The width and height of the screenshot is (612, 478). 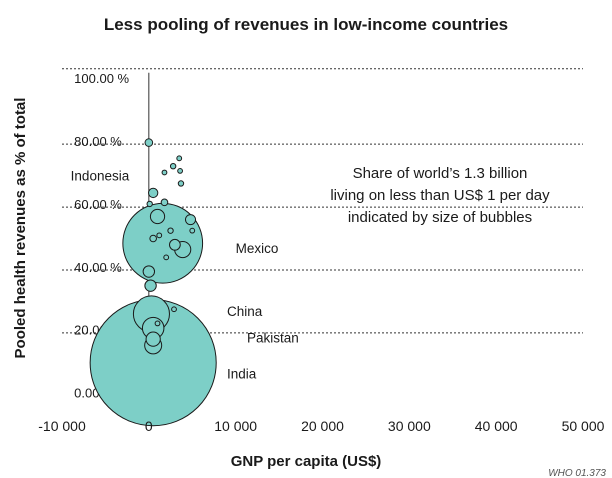 What do you see at coordinates (149, 426) in the screenshot?
I see `x-tick-label: 0` at bounding box center [149, 426].